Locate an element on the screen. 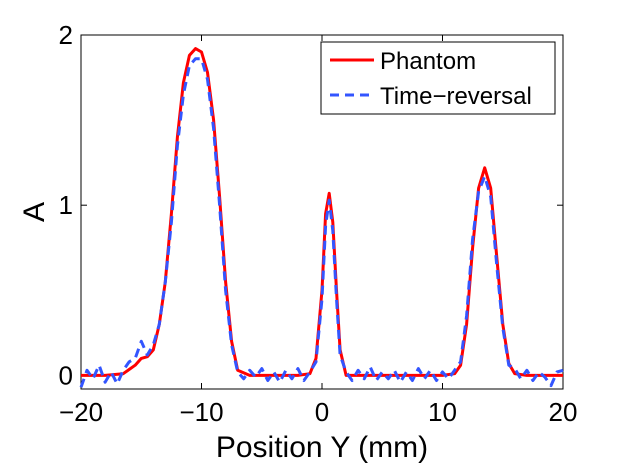 The width and height of the screenshot is (622, 468). legend-box is located at coordinates (438, 78).